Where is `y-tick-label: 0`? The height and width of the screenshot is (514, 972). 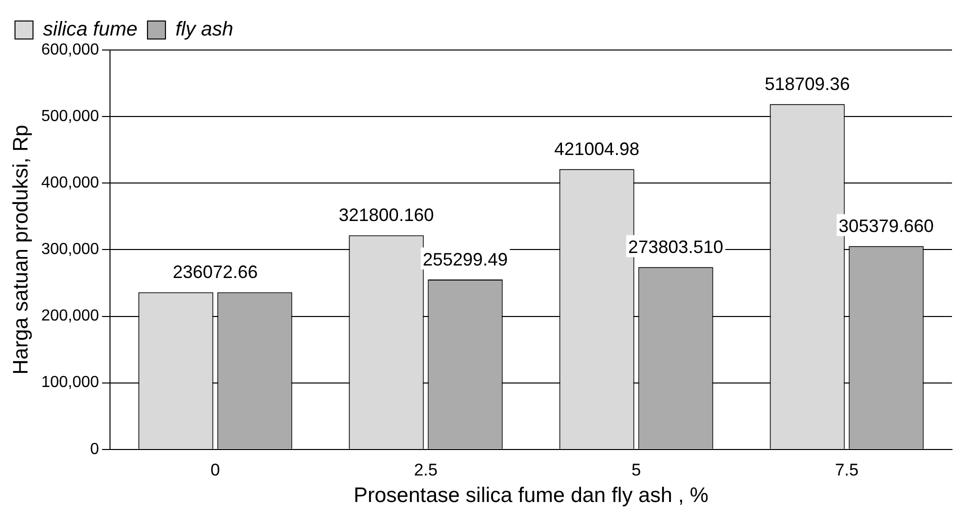 y-tick-label: 0 is located at coordinates (95, 449).